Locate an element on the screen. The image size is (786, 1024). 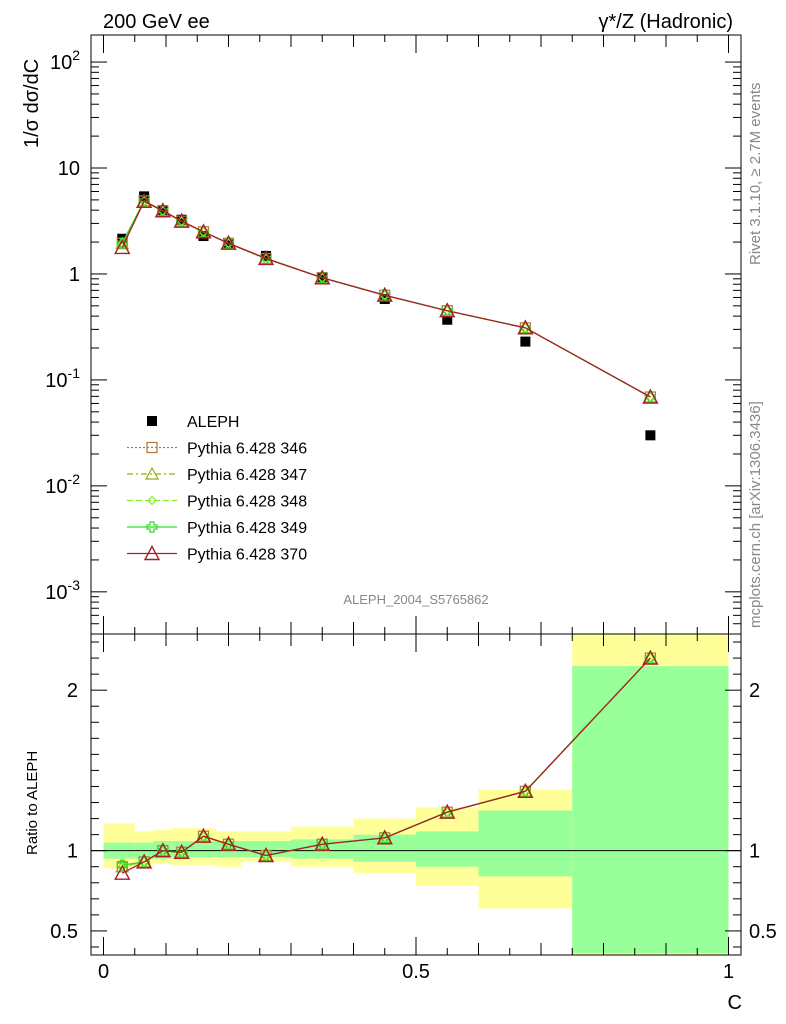
xtick-label: 0 is located at coordinates (103, 972).